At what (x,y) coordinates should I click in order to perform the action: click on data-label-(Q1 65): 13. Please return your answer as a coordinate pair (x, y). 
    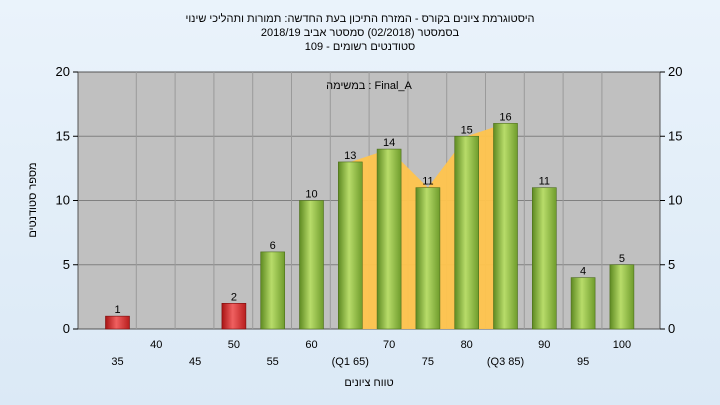
    Looking at the image, I should click on (350, 156).